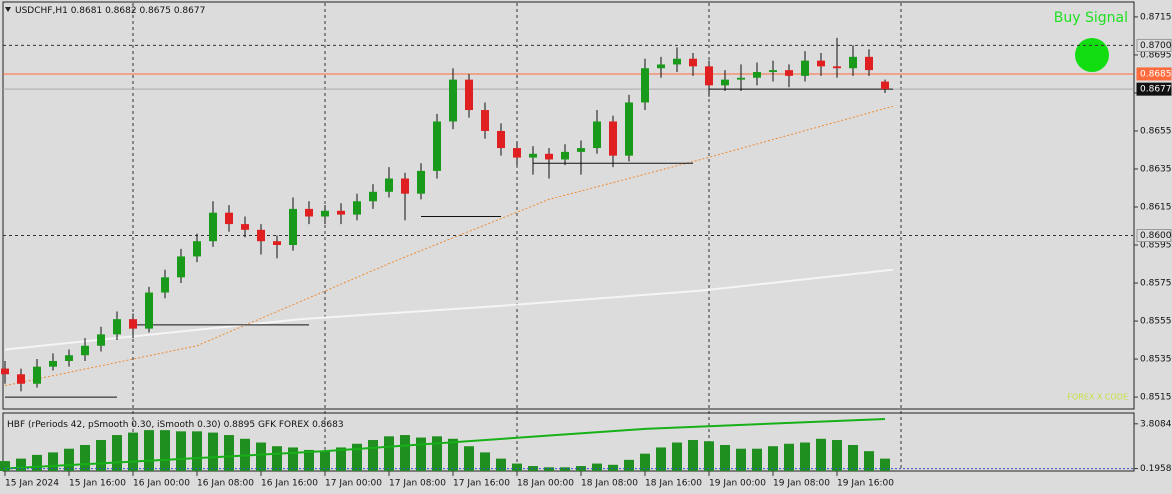 Image resolution: width=1172 pixels, height=494 pixels. Describe the element at coordinates (449, 309) in the screenshot. I see `moving-average` at that location.